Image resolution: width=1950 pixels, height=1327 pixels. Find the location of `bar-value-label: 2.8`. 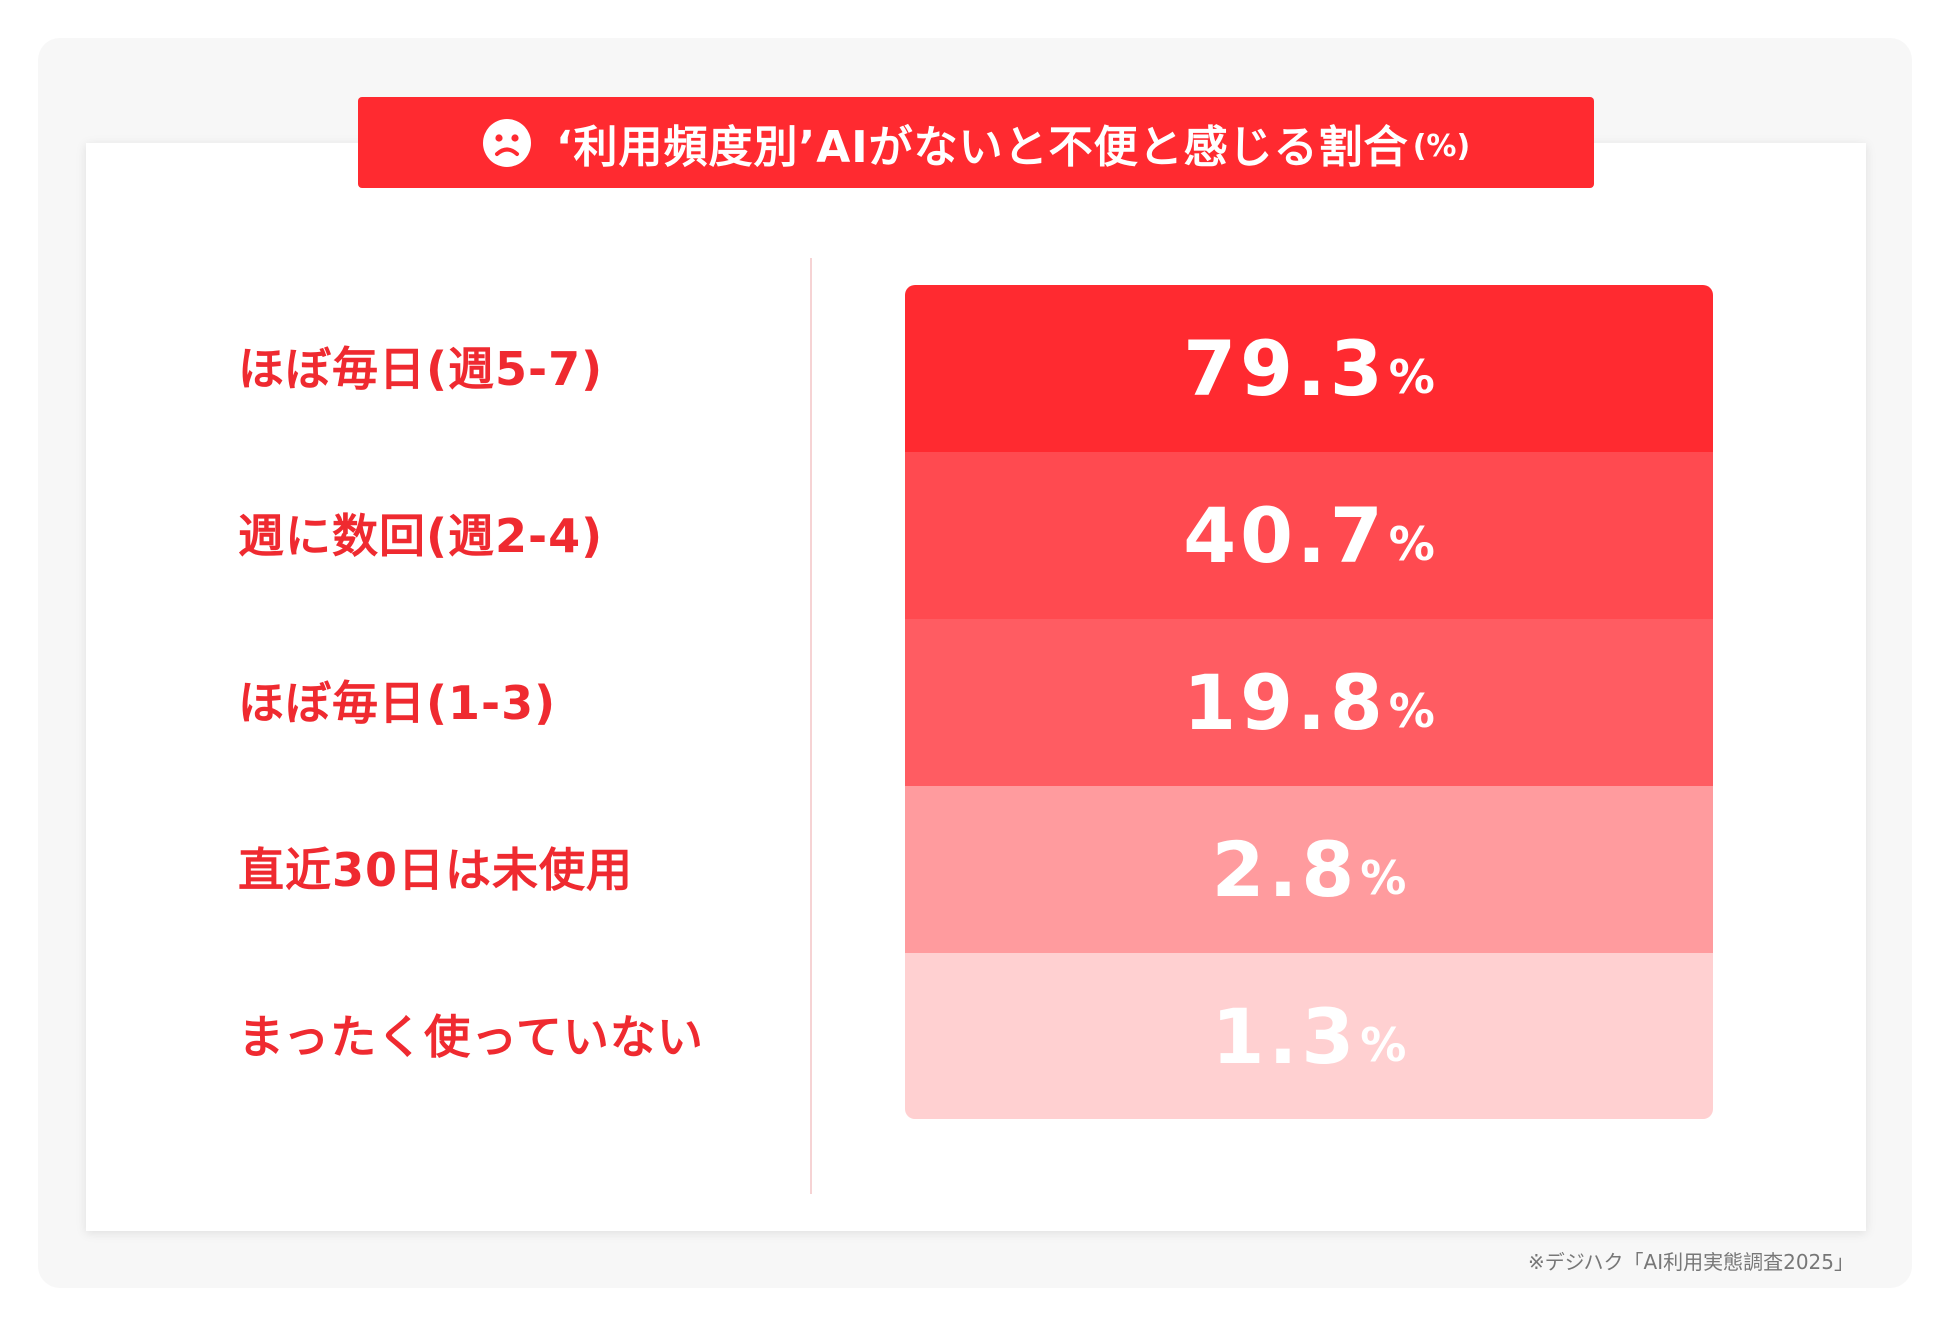

bar-value-label: 2.8 is located at coordinates (1285, 869).